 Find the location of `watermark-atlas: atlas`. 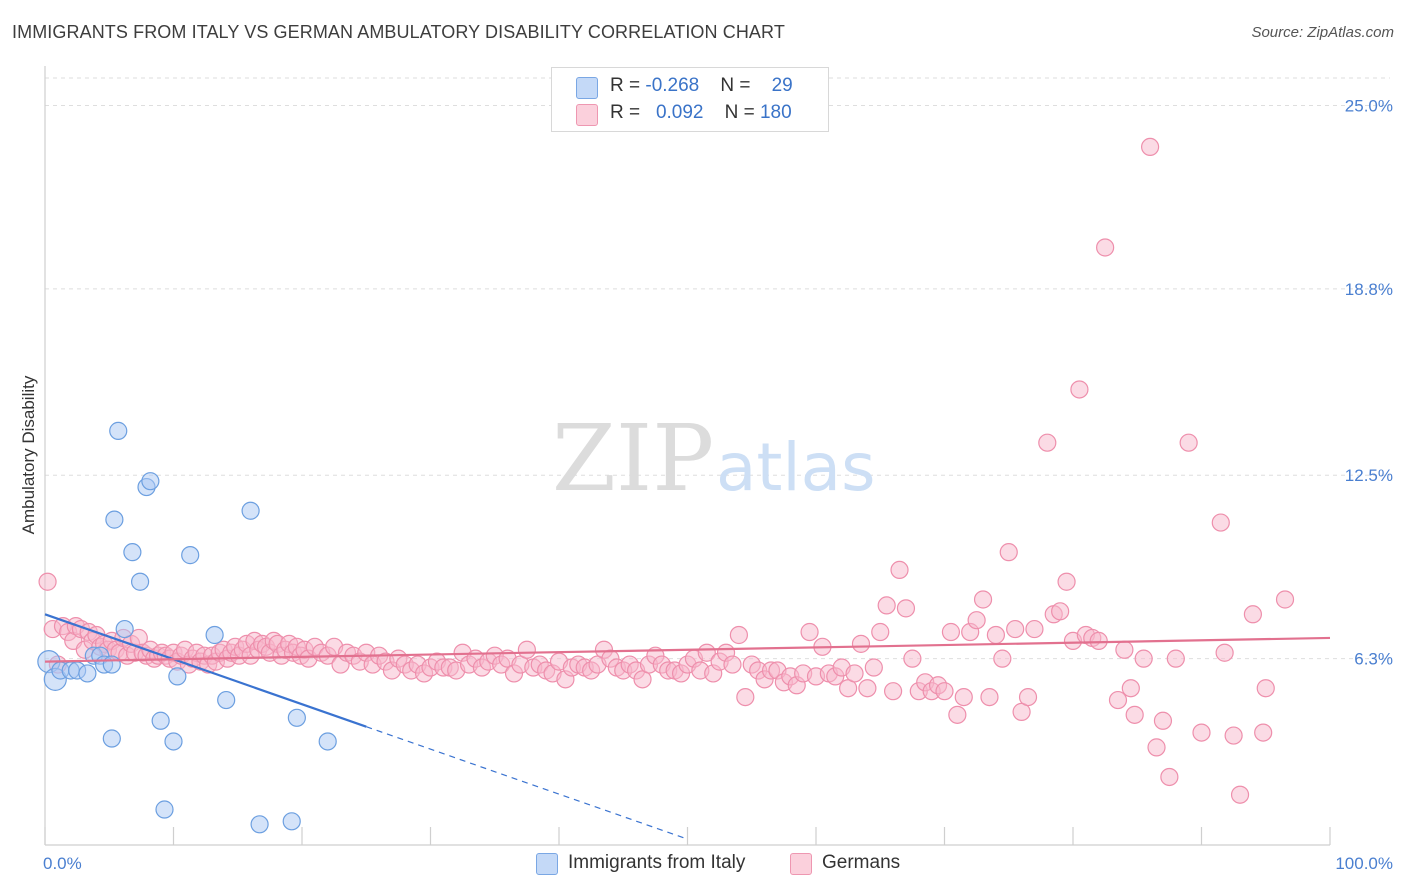

watermark-atlas: atlas is located at coordinates (796, 467).